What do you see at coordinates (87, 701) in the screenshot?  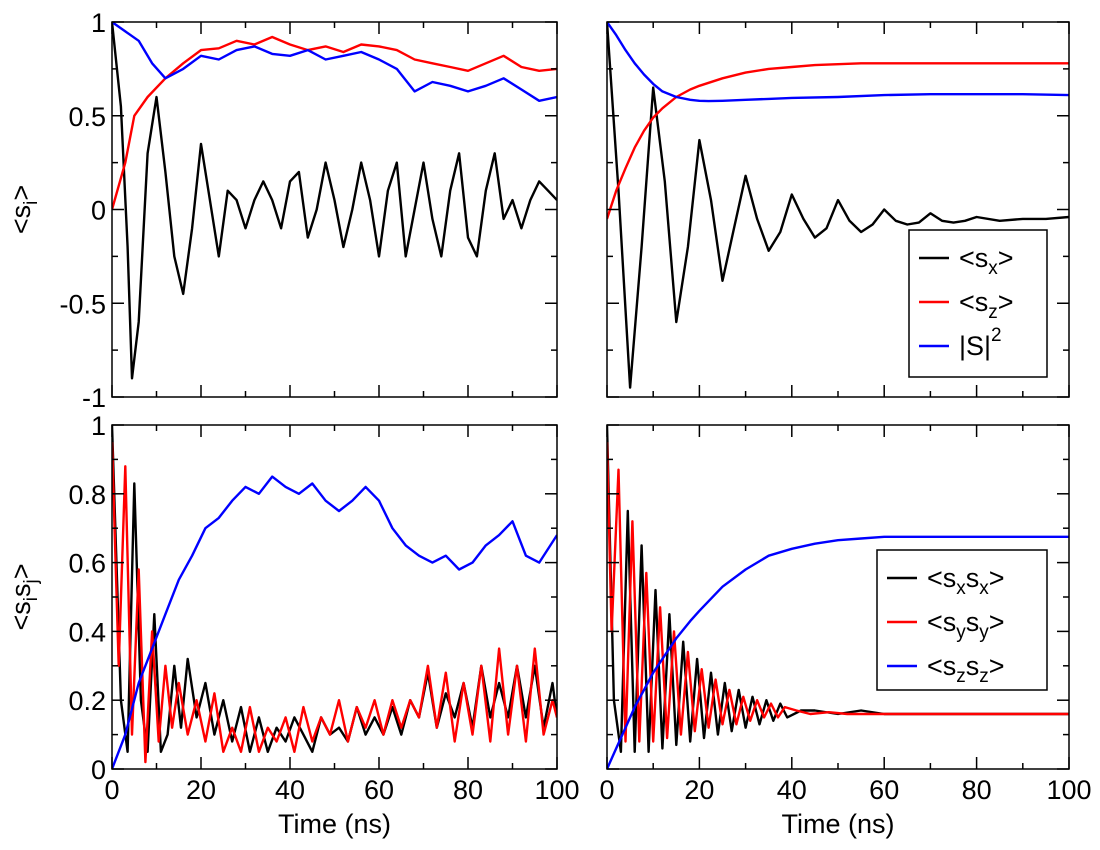 I see `y-tick-label: 0.2` at bounding box center [87, 701].